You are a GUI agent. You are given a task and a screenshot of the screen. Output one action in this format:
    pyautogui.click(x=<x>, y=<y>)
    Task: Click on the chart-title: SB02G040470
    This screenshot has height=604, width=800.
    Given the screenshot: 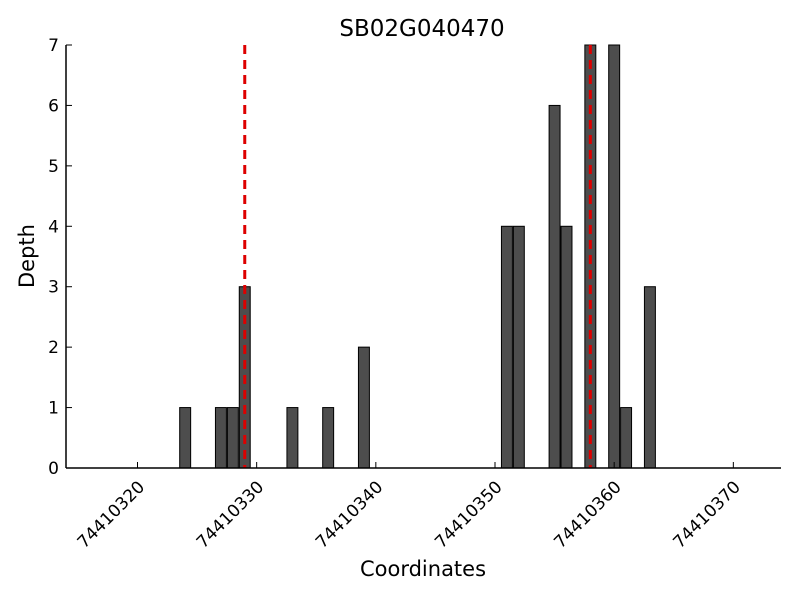 What is the action you would take?
    pyautogui.click(x=421, y=29)
    